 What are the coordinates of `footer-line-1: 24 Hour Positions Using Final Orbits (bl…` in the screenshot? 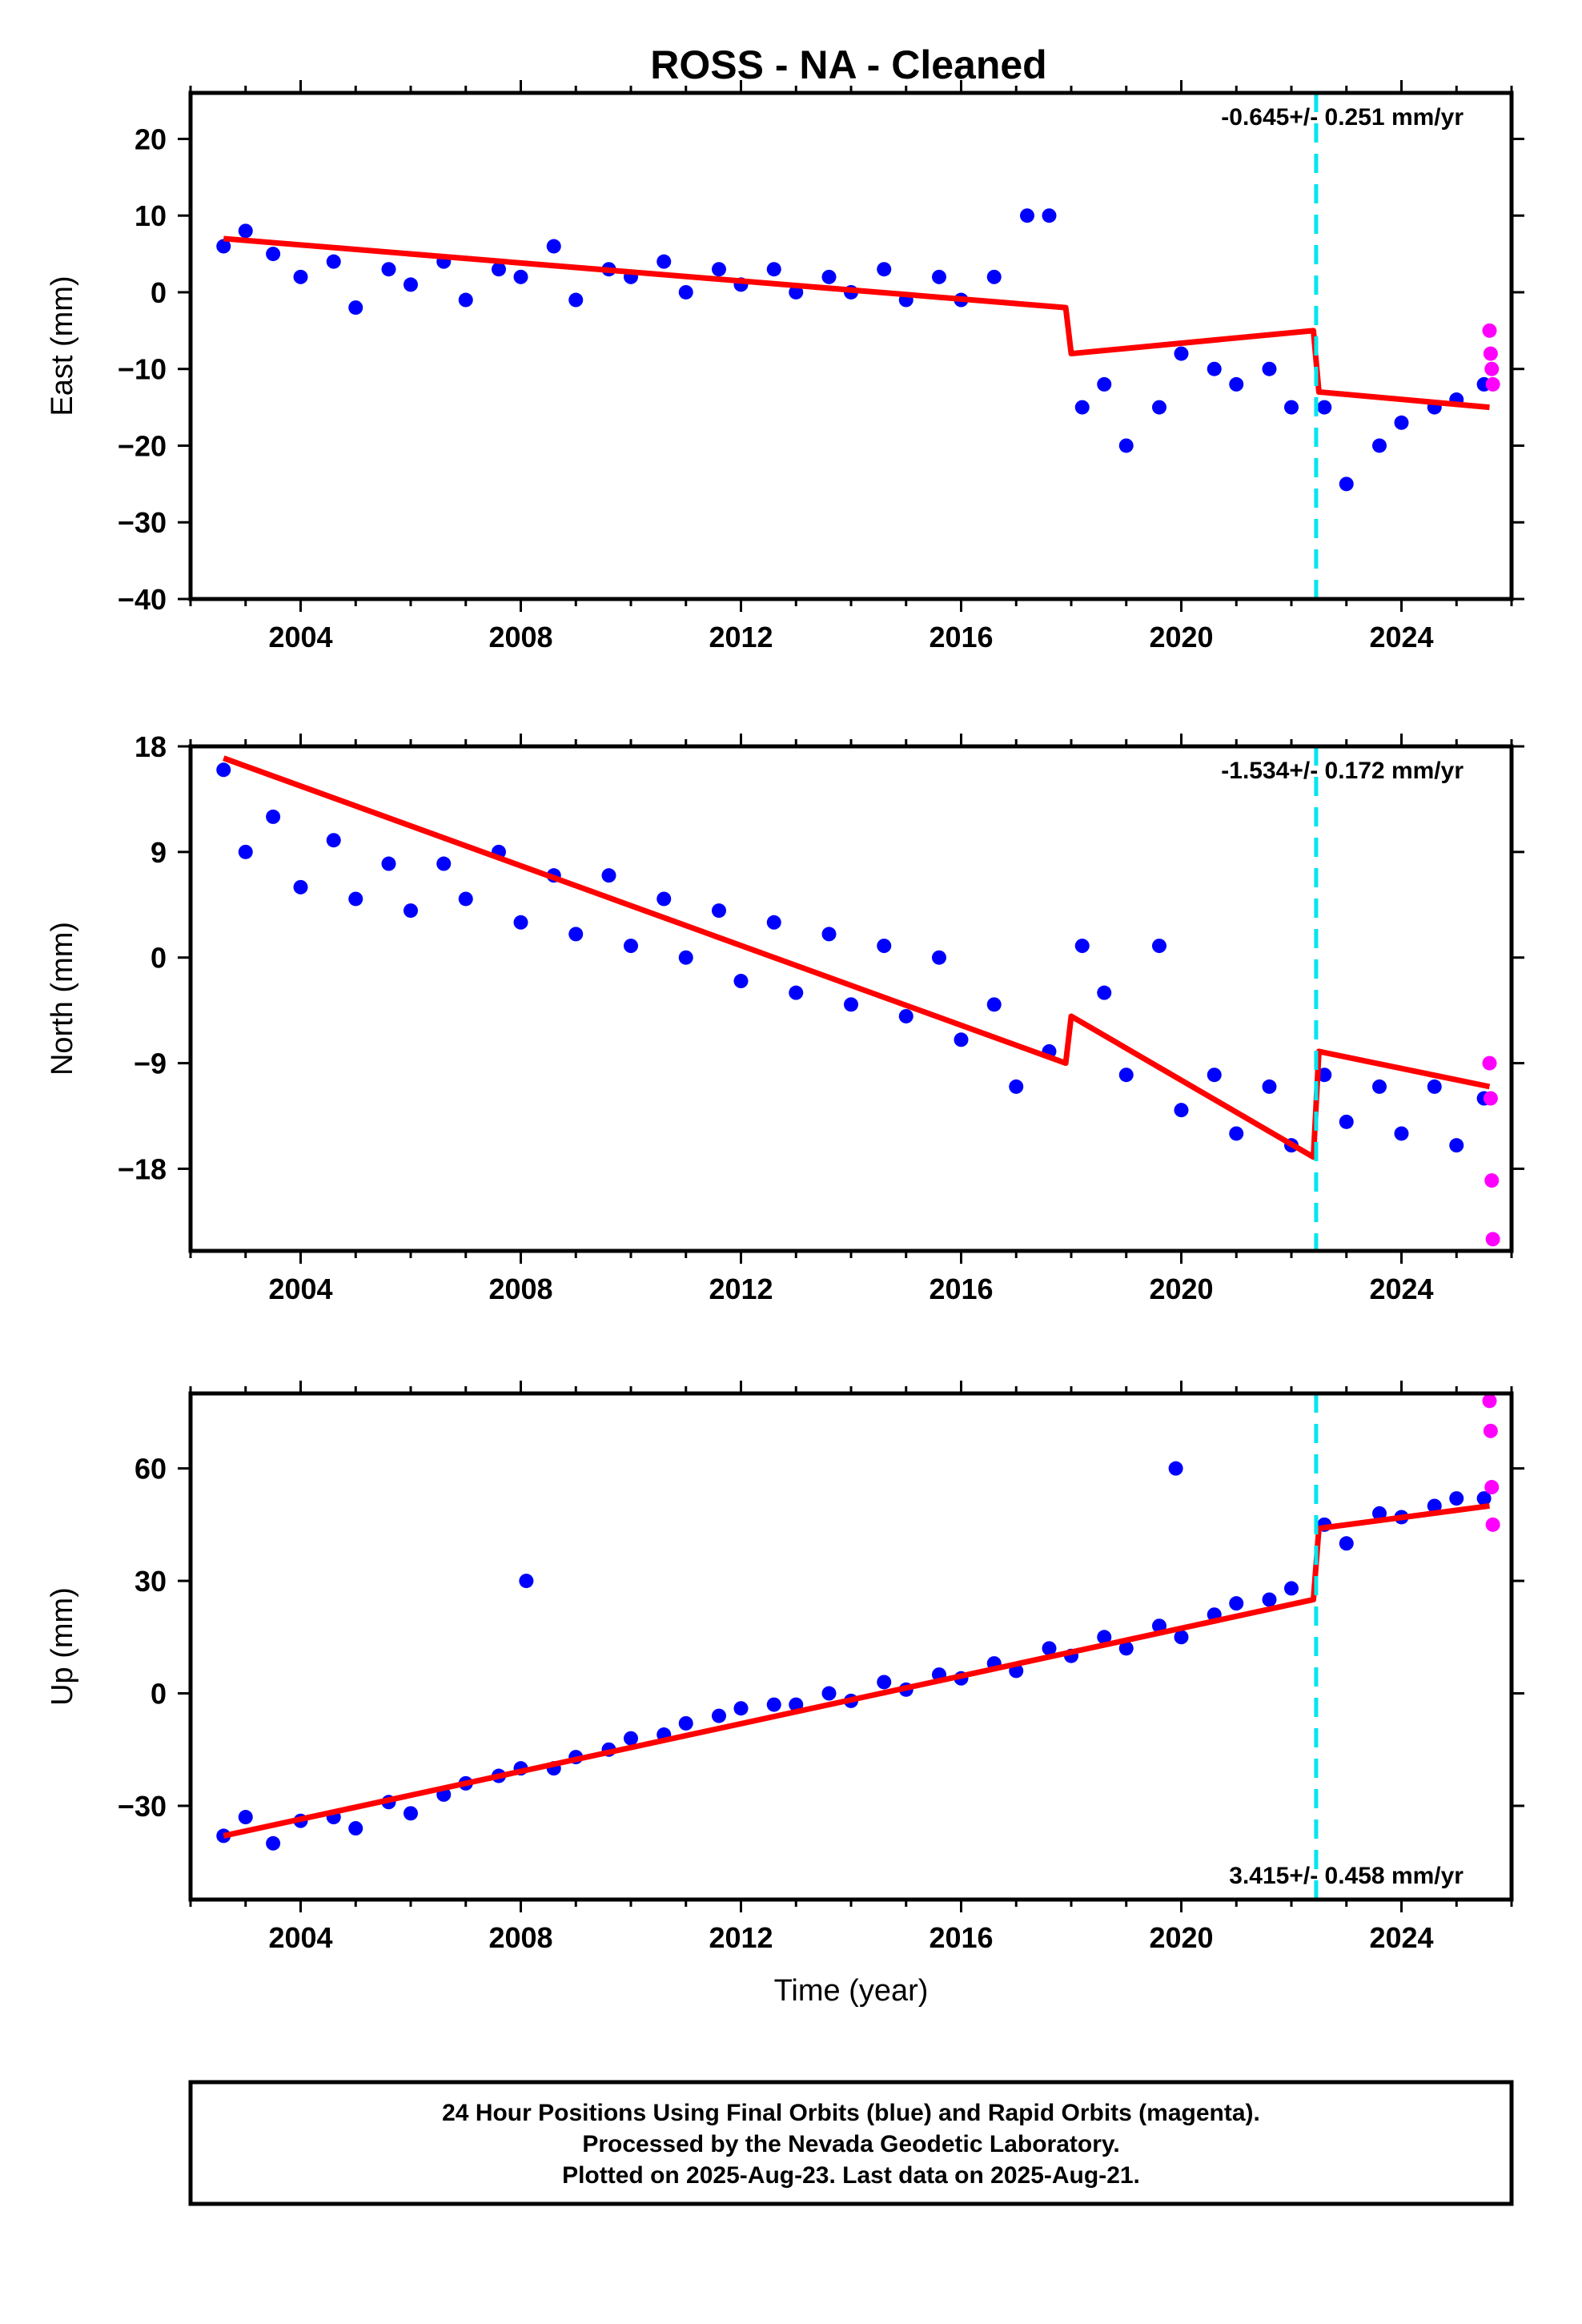 It's located at (851, 2113).